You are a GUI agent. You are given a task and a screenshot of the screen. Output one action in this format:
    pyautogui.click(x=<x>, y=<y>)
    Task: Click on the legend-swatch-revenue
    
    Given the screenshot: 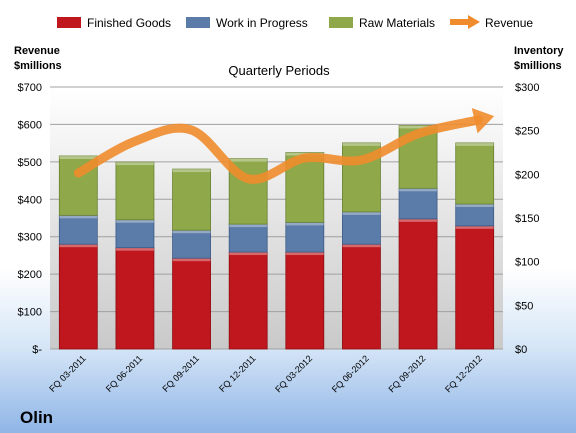 What is the action you would take?
    pyautogui.click(x=465, y=22)
    